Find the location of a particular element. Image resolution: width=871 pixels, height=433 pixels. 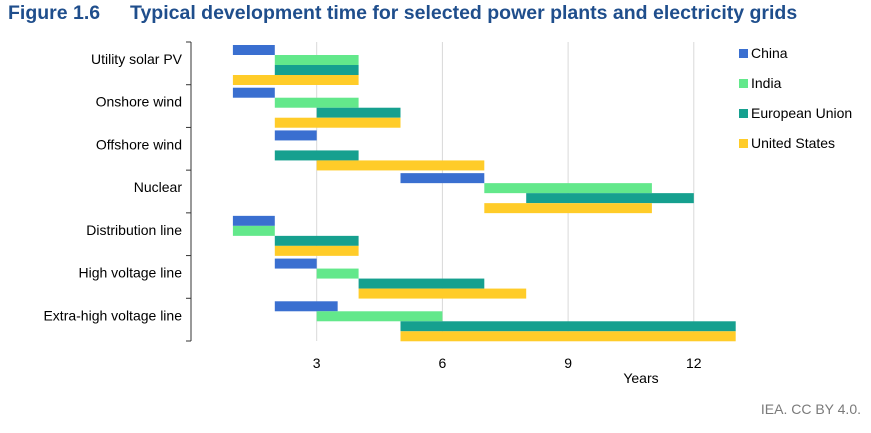

bar-nuclear-european-union is located at coordinates (610, 198).